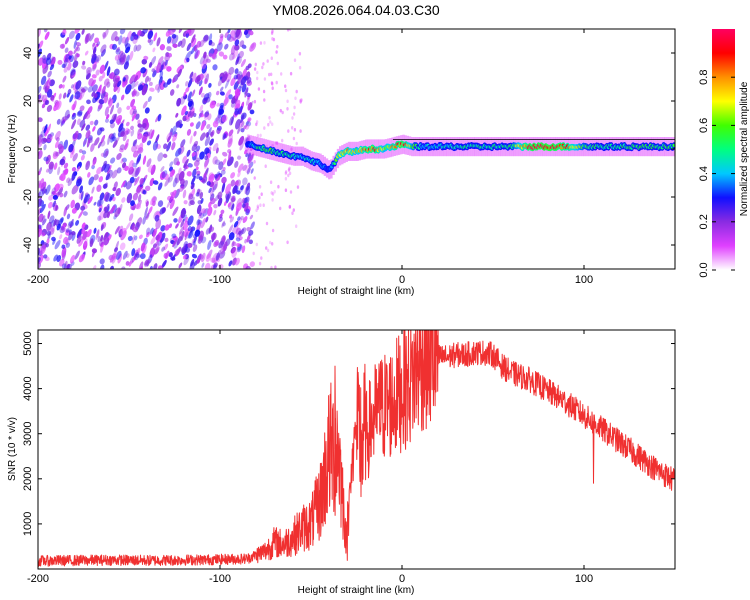  I want to click on spectrogram-signal-ridge, so click(460, 157).